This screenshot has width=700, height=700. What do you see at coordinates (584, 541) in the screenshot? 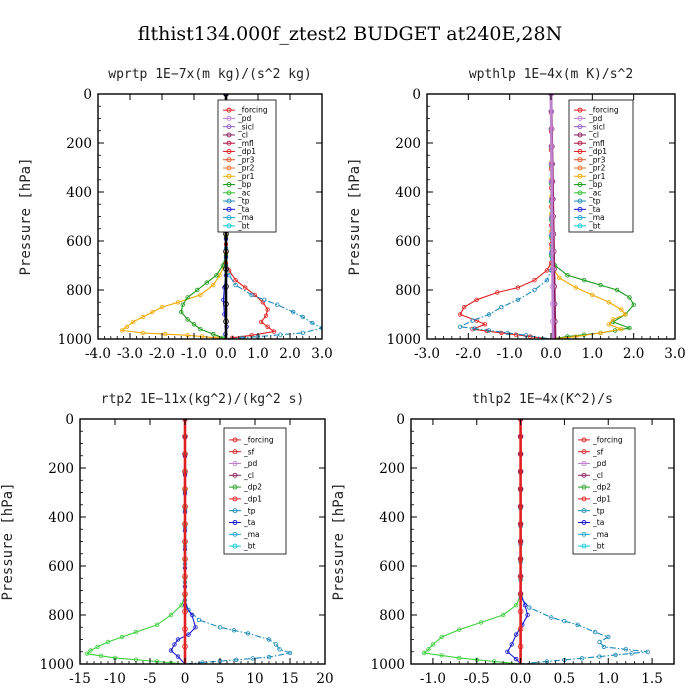
I see `series-line-tp` at bounding box center [584, 541].